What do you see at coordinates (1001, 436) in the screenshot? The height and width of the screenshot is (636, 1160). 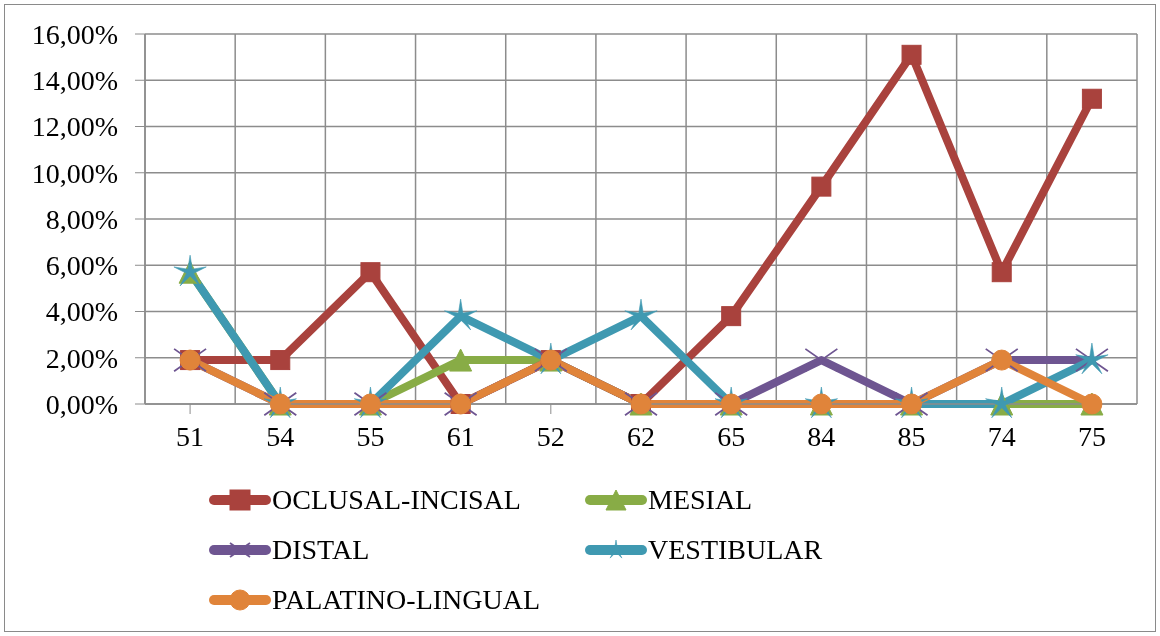 I see `x-tick-label: 74` at bounding box center [1001, 436].